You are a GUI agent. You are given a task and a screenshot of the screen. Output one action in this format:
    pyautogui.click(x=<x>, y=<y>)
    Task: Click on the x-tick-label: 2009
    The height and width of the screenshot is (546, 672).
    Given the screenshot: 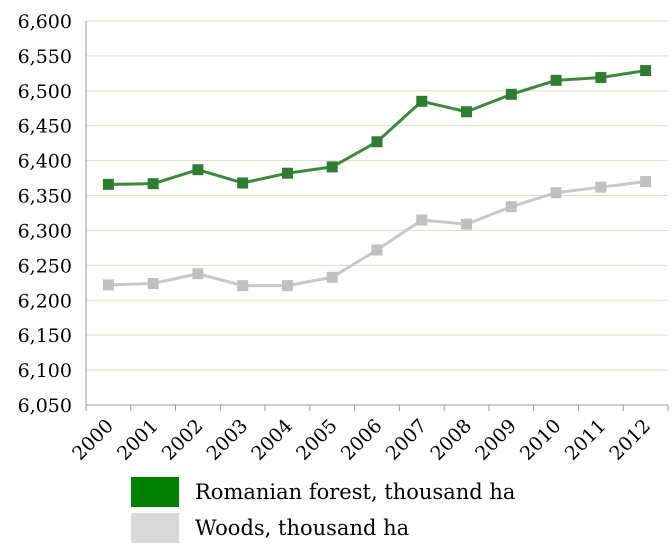 What is the action you would take?
    pyautogui.click(x=496, y=440)
    